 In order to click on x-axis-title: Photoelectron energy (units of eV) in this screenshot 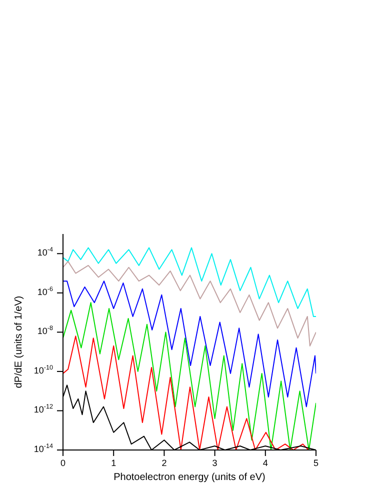, I will do `click(190, 477)`.